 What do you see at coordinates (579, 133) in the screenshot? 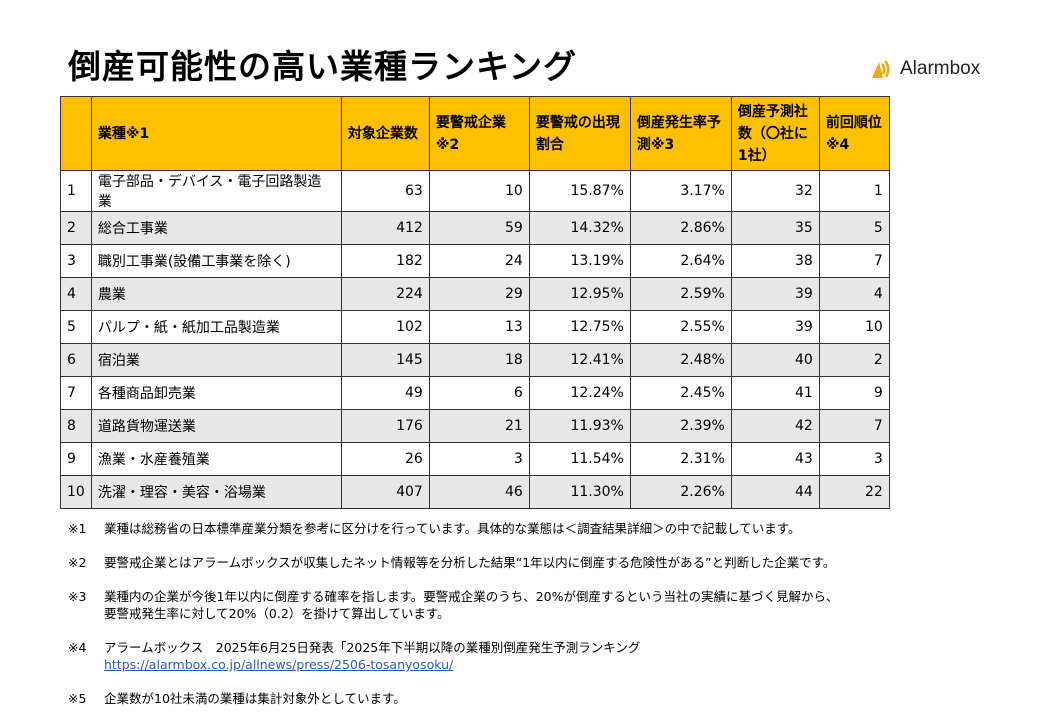
I see `column-header: 要警戒の出現割合` at bounding box center [579, 133].